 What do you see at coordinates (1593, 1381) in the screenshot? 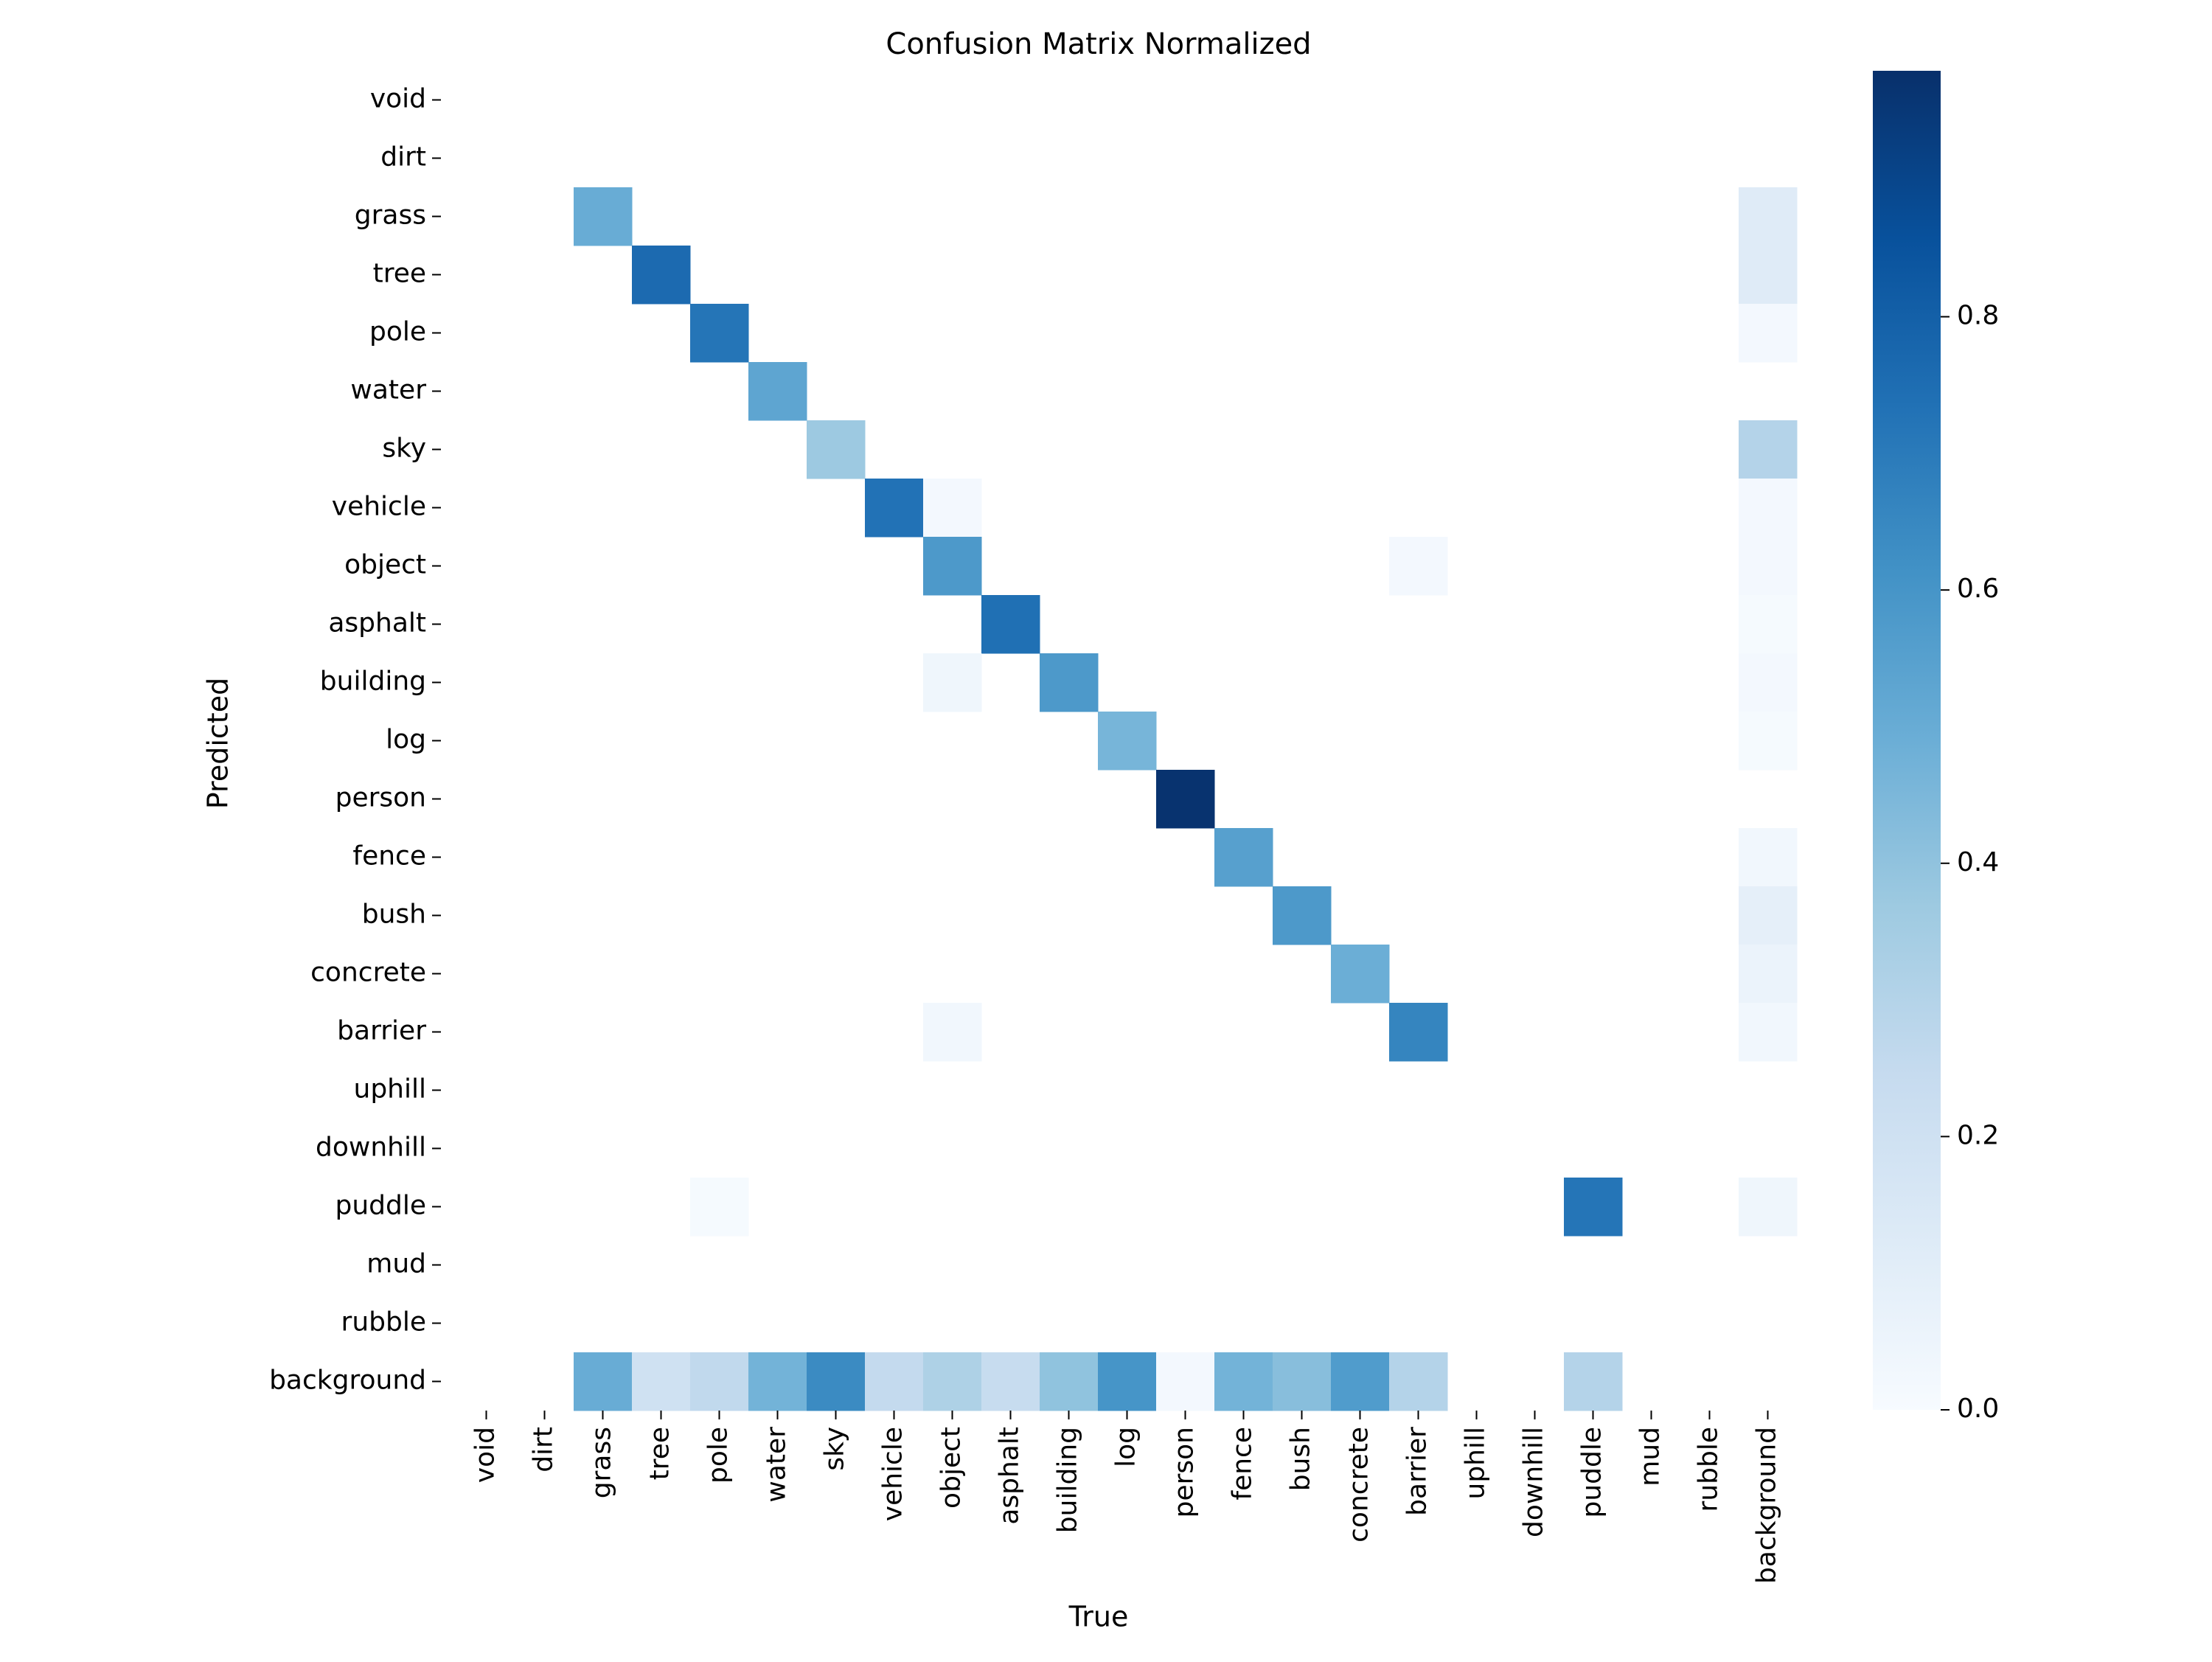
I see `cell-background-puddle` at bounding box center [1593, 1381].